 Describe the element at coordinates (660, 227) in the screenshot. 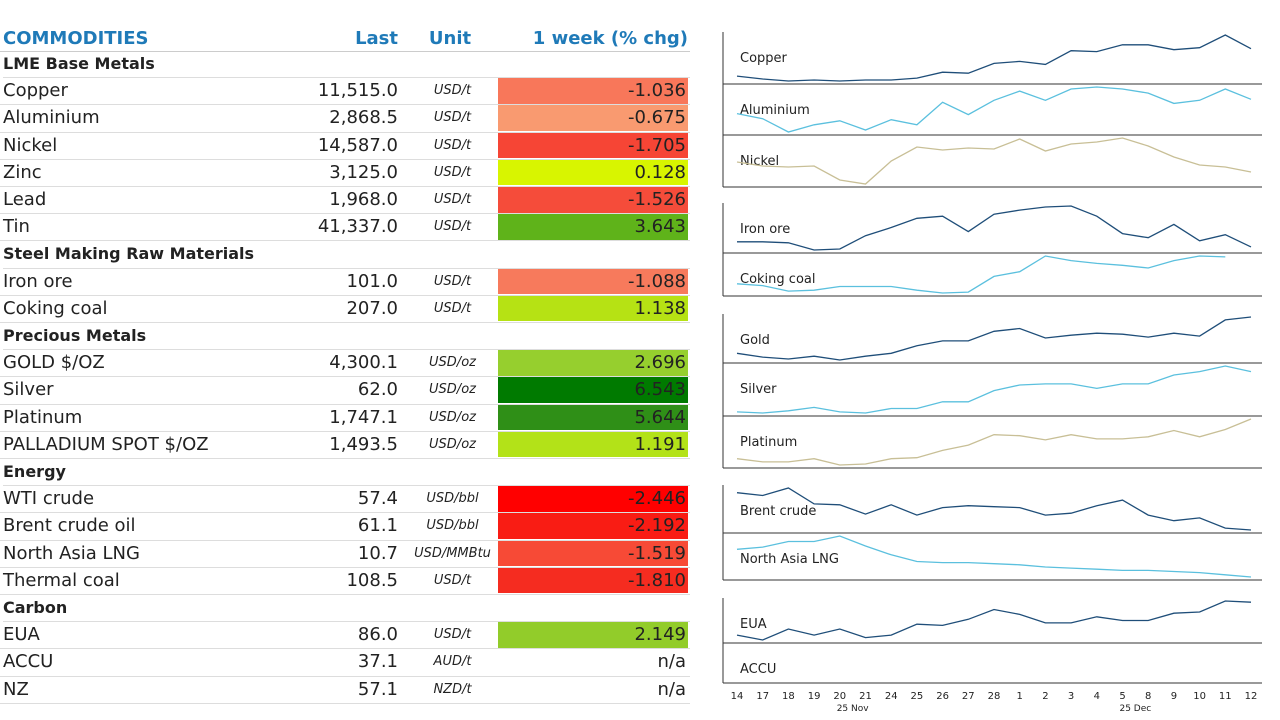

I see `weekly-change: 3.643` at that location.